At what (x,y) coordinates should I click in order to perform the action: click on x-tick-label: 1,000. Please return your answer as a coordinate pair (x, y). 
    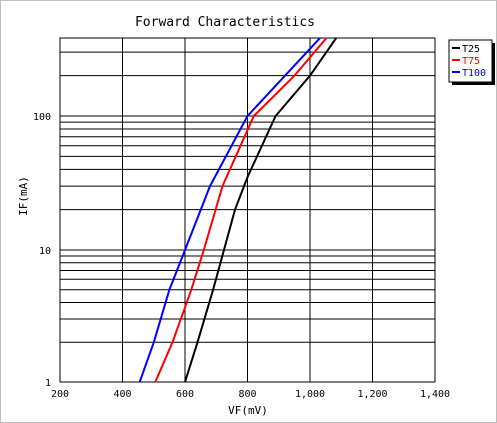
    Looking at the image, I should click on (310, 394).